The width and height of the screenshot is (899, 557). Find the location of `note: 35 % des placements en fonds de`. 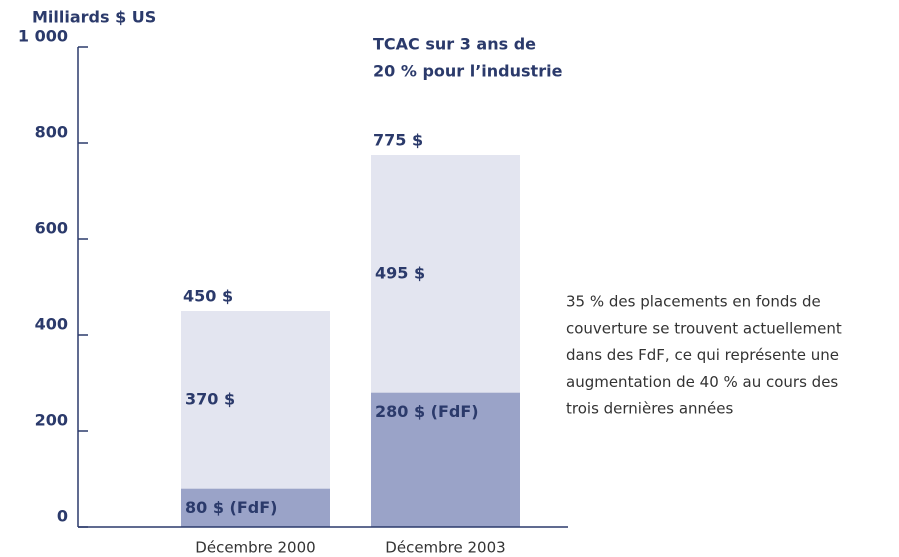

note: 35 % des placements en fonds de is located at coordinates (693, 302).